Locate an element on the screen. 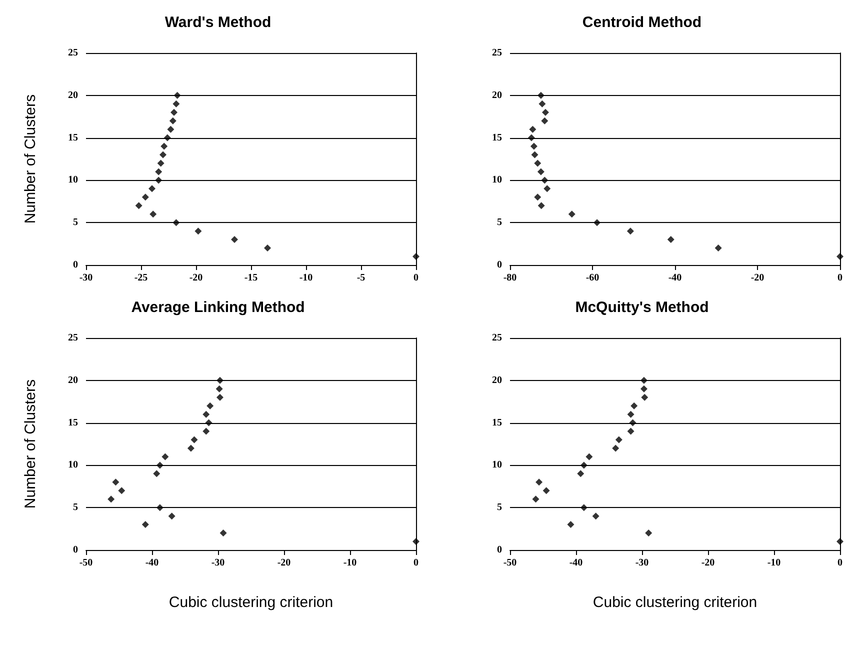 This screenshot has height=645, width=860. chart-title: Centroid Method is located at coordinates (642, 22).